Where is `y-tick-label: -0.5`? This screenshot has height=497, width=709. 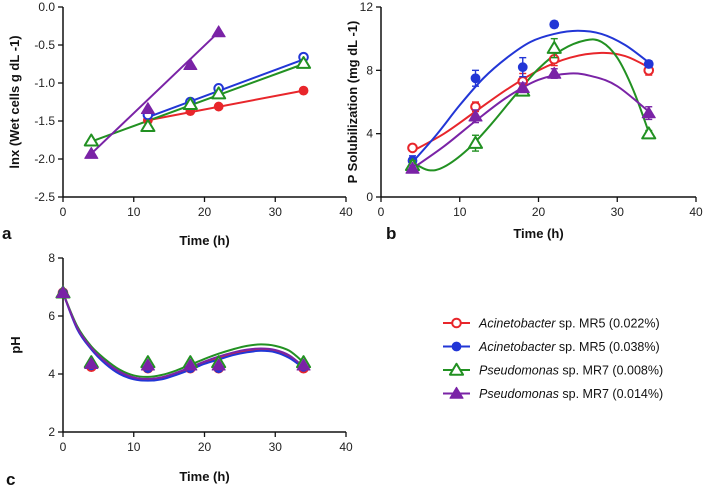
y-tick-label: -0.5 is located at coordinates (44, 45).